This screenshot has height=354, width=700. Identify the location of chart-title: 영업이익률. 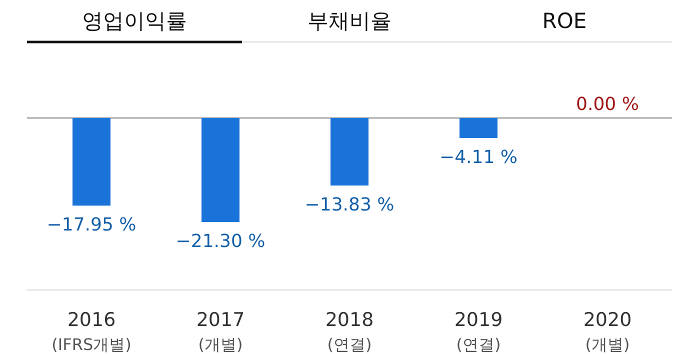
(134, 21).